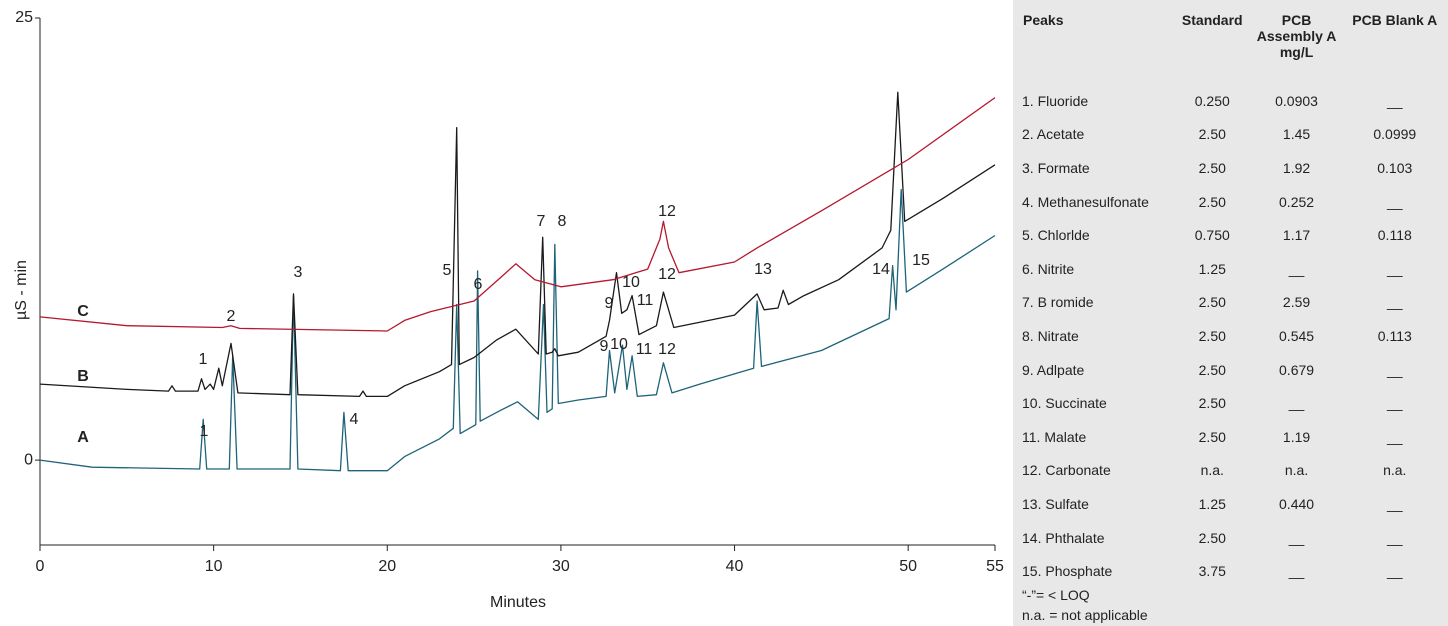 The width and height of the screenshot is (1448, 626). Describe the element at coordinates (1230, 538) in the screenshot. I see `row: 14. Phthalate 2.50 __ __` at that location.